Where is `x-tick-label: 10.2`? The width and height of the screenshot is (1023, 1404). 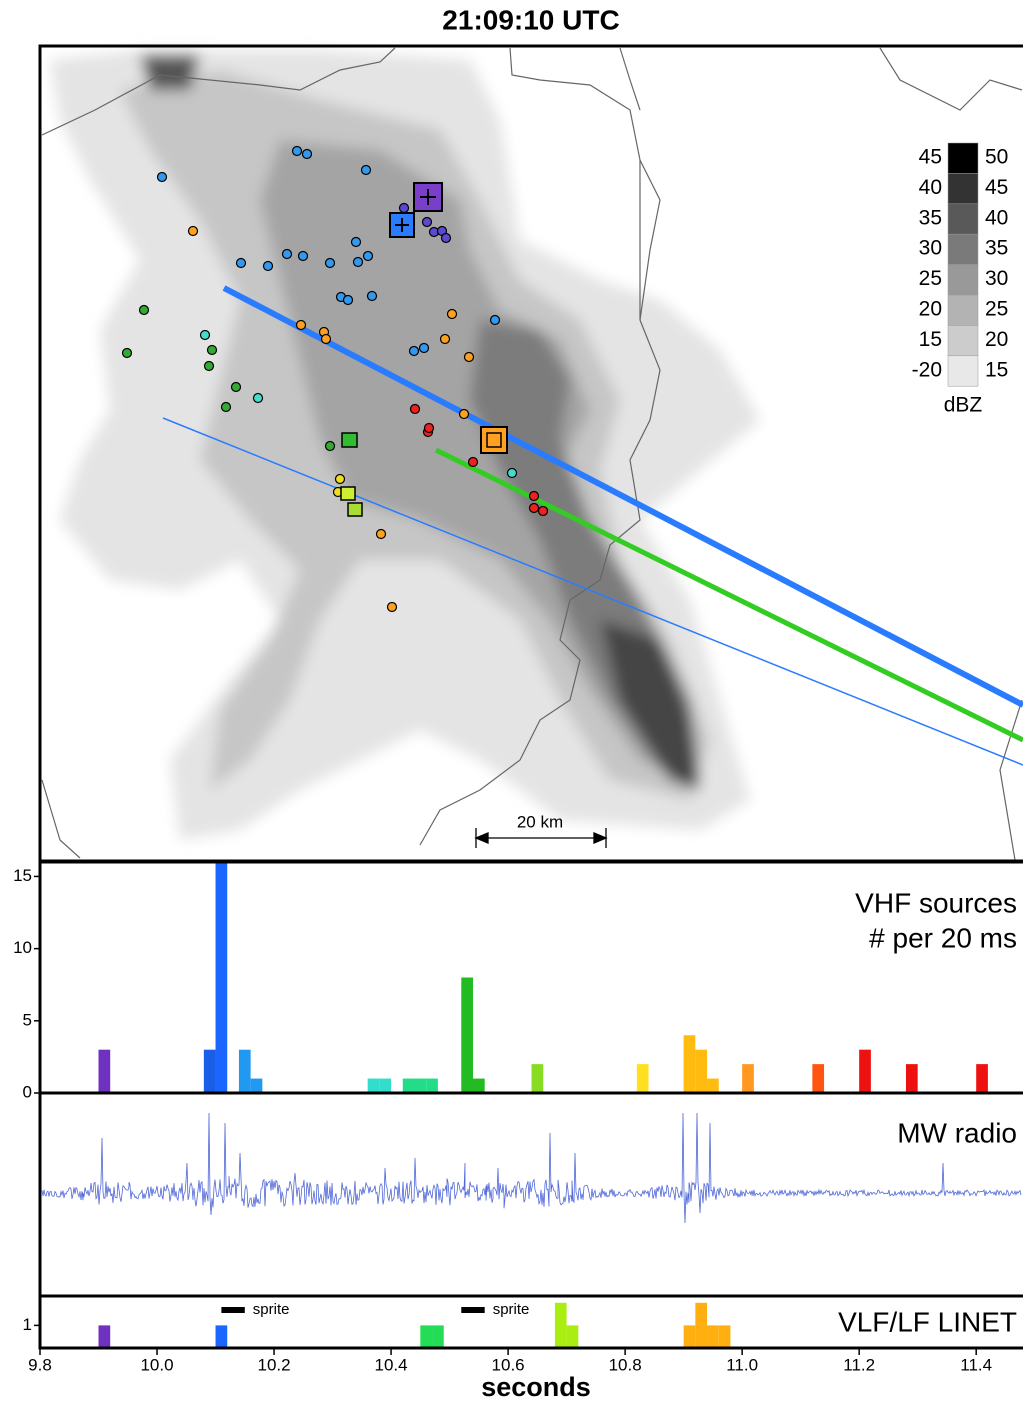
x-tick-label: 10.2 is located at coordinates (274, 1364).